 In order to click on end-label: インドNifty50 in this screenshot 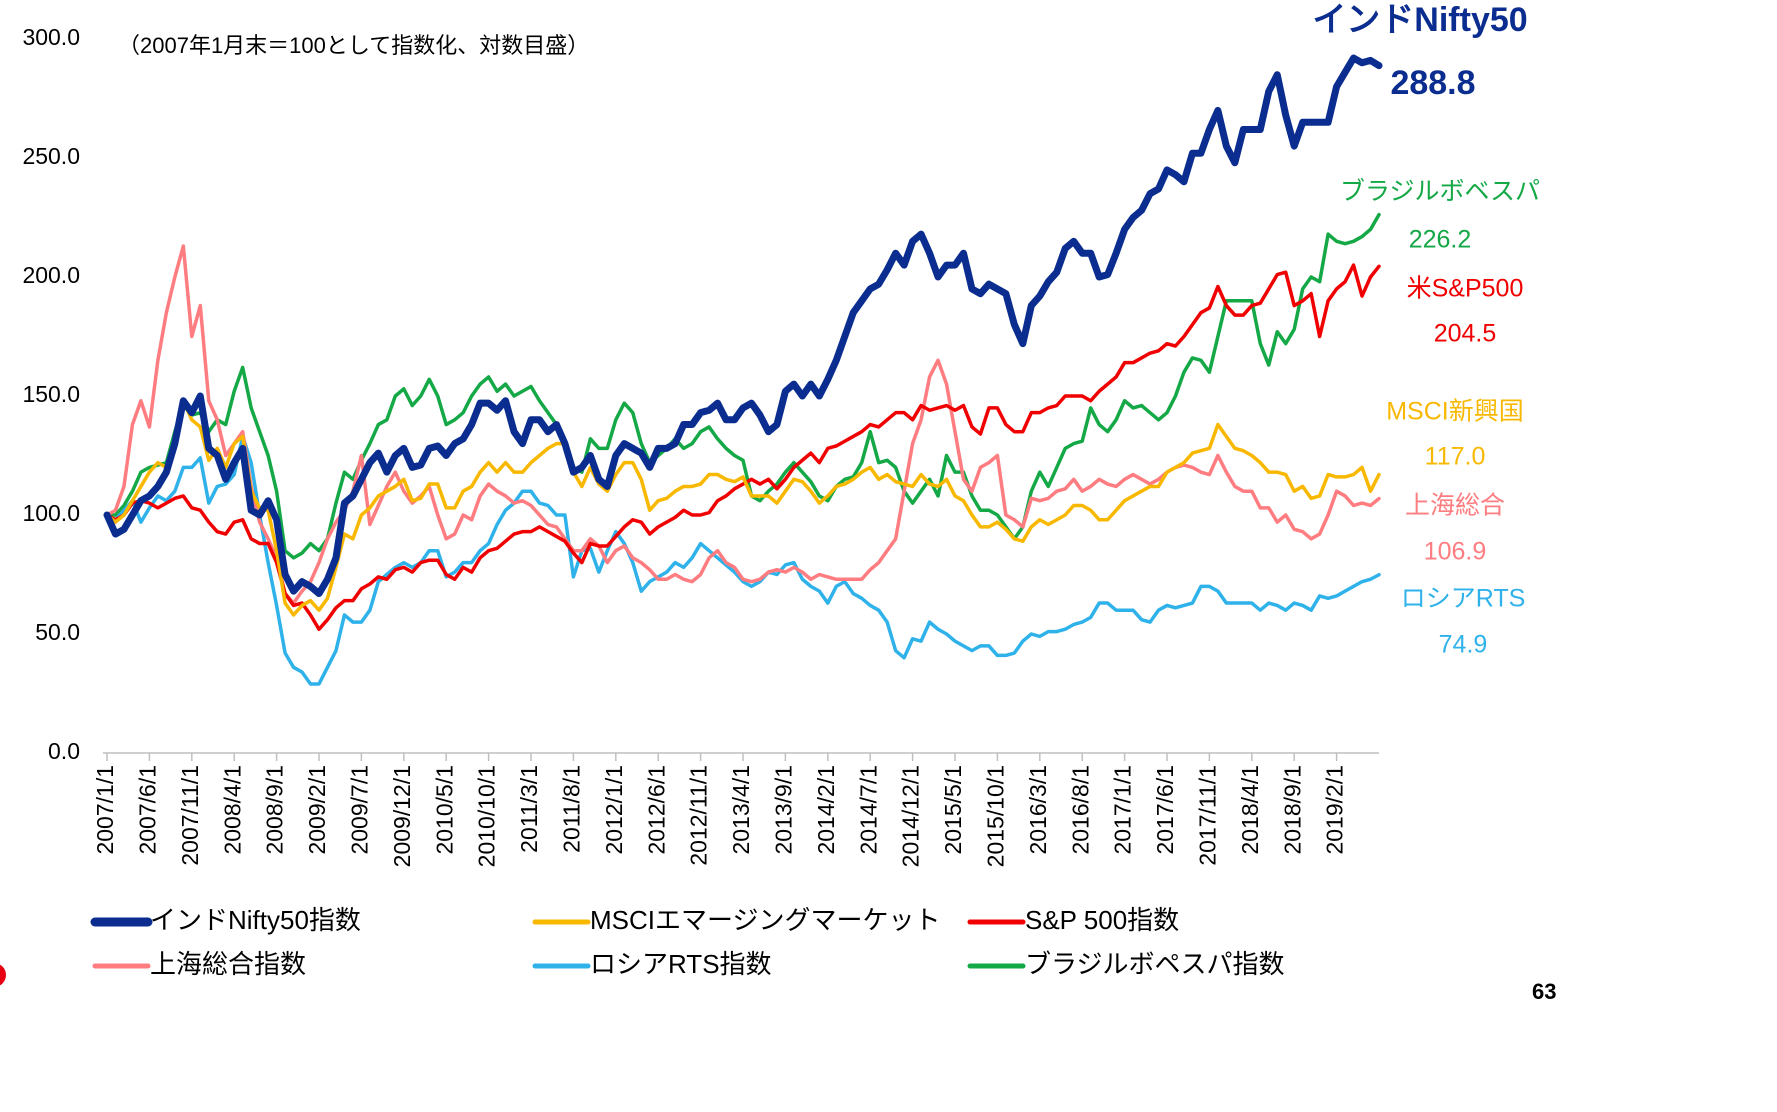, I will do `click(1419, 20)`.